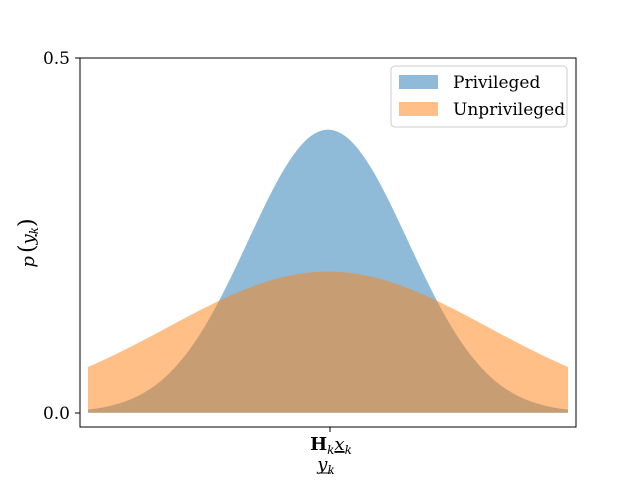 Image resolution: width=640 pixels, height=480 pixels. I want to click on svg-text: p(yk), so click(28, 242).